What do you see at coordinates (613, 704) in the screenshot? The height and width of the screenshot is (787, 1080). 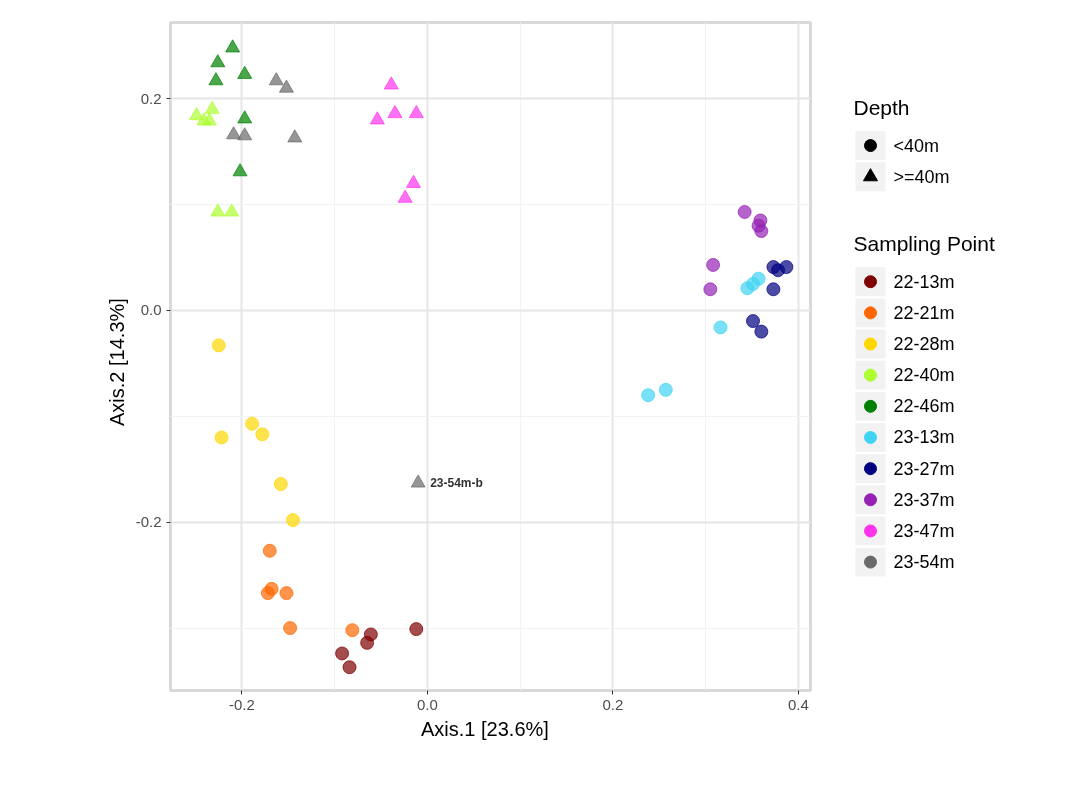 I see `x-tick-label: 0.2` at bounding box center [613, 704].